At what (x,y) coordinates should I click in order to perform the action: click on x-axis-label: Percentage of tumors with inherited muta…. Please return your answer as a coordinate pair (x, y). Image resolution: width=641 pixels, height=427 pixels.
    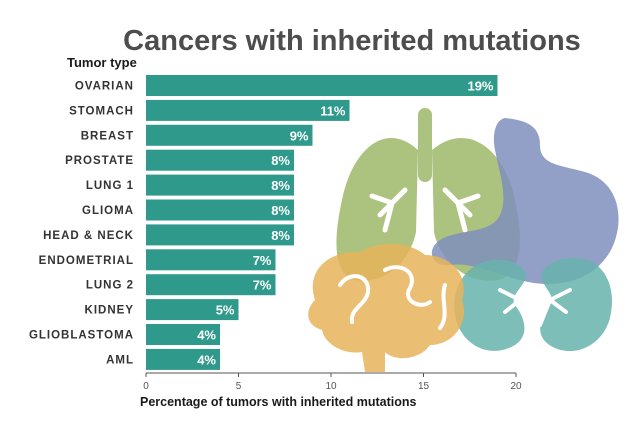
    Looking at the image, I should click on (278, 402).